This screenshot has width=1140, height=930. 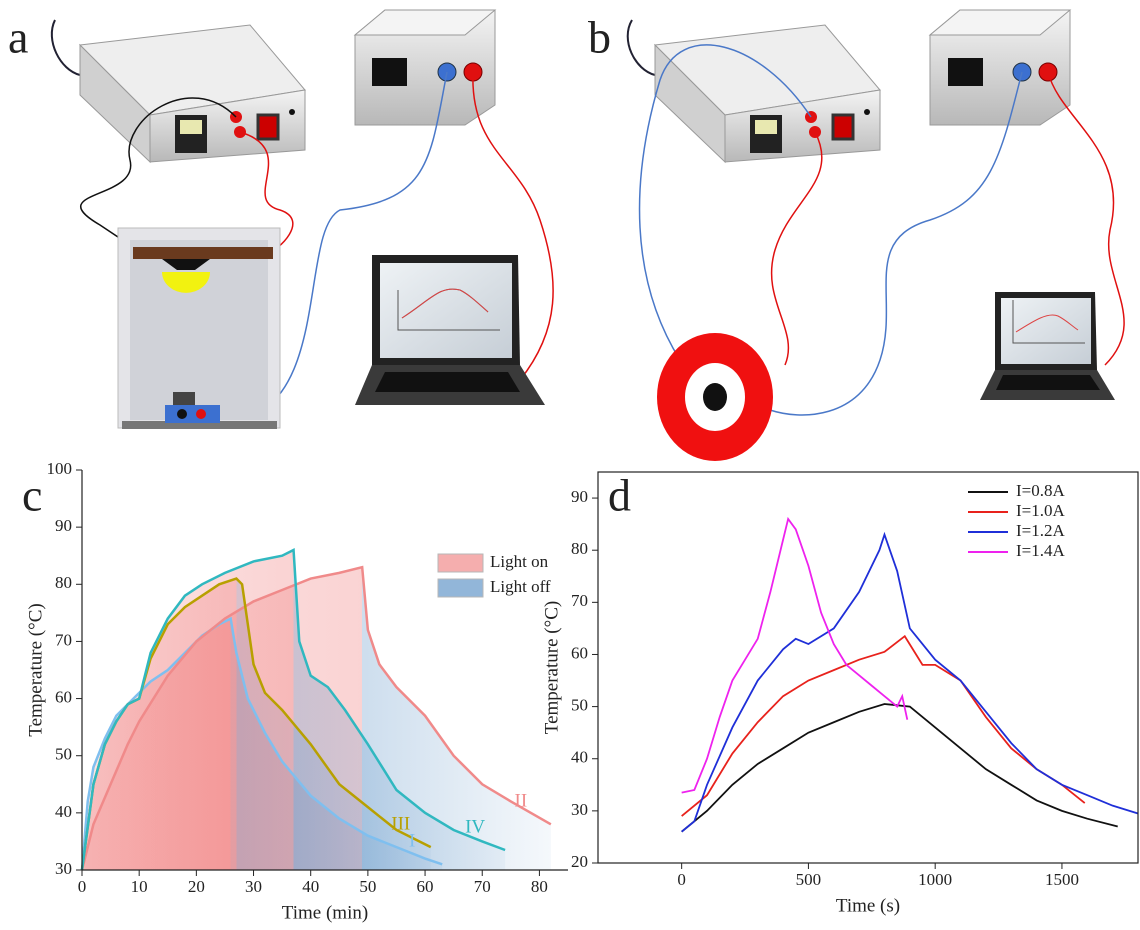 I want to click on legend-label: I=0.8A, so click(x=1040, y=490).